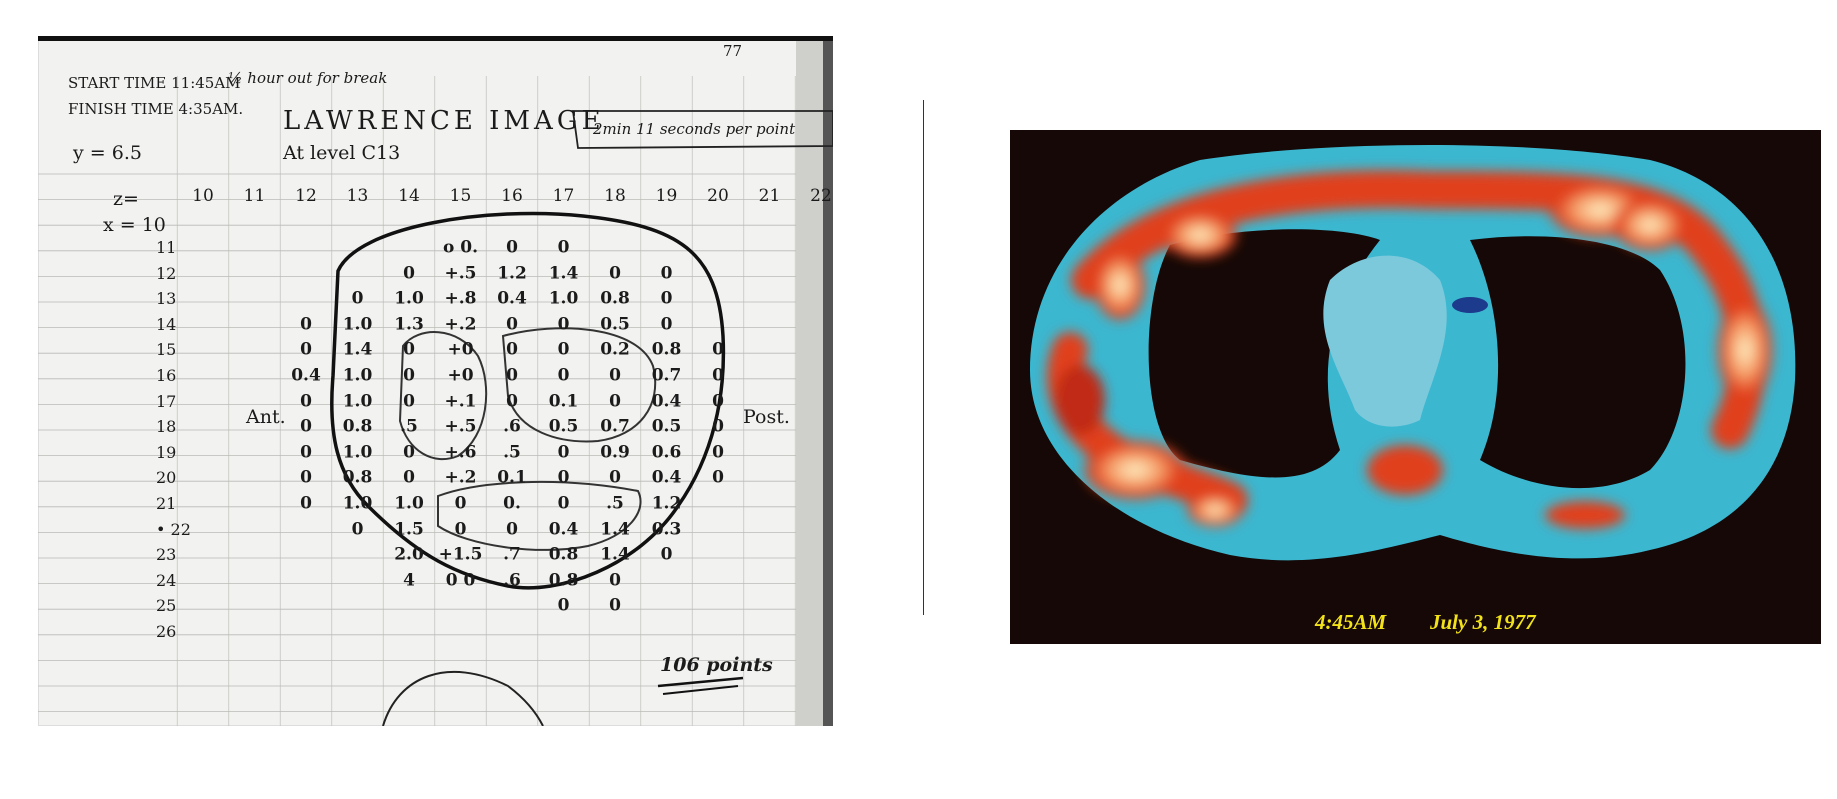 This screenshot has height=799, width=1837. I want to click on row-label: 16, so click(166, 376).